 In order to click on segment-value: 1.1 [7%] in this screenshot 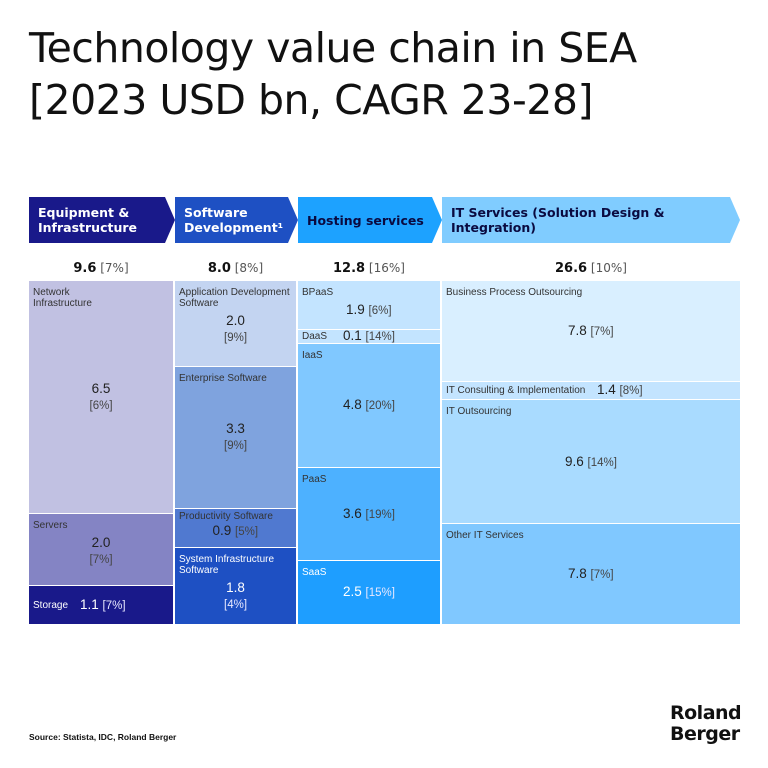, I will do `click(103, 605)`.